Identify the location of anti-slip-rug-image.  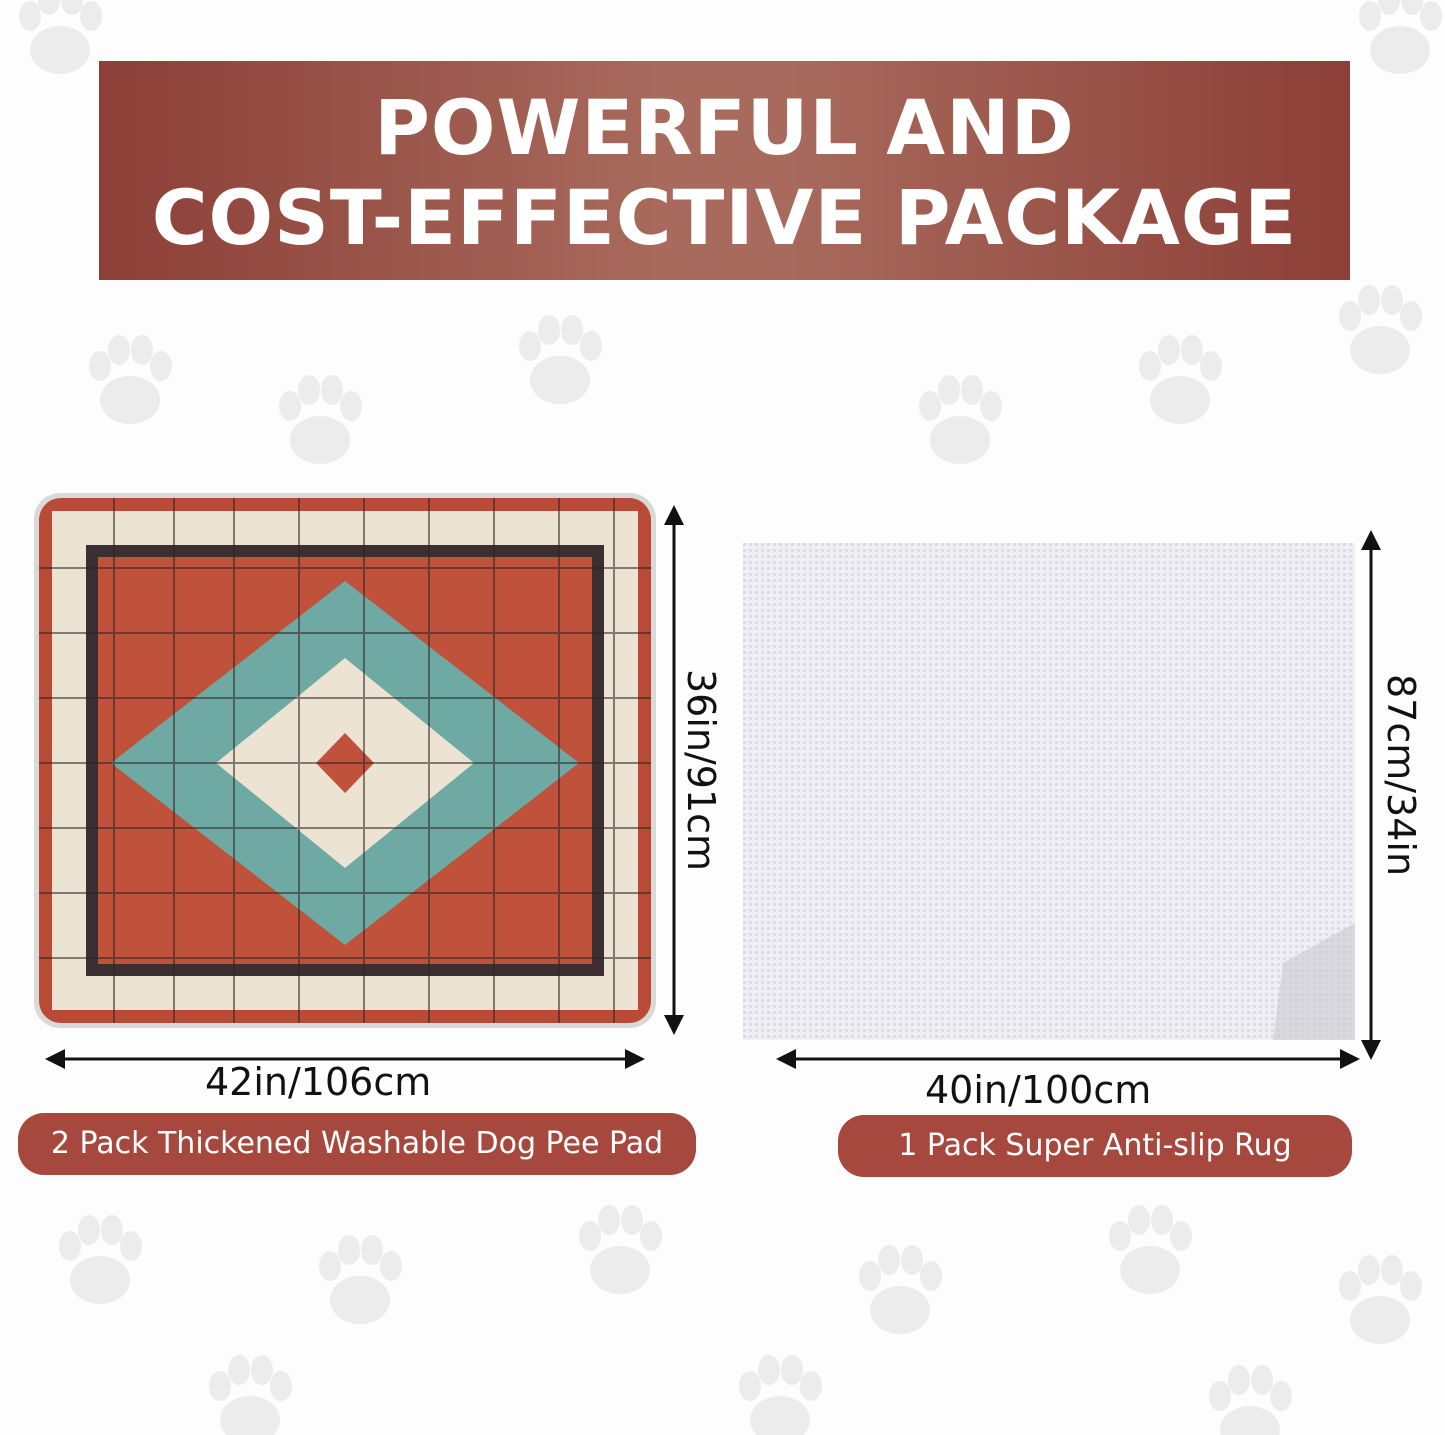
(1049, 791).